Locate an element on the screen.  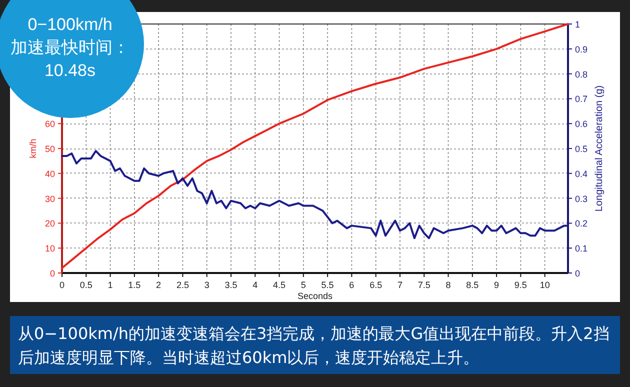
y2-tick-label: 0.3 is located at coordinates (581, 199).